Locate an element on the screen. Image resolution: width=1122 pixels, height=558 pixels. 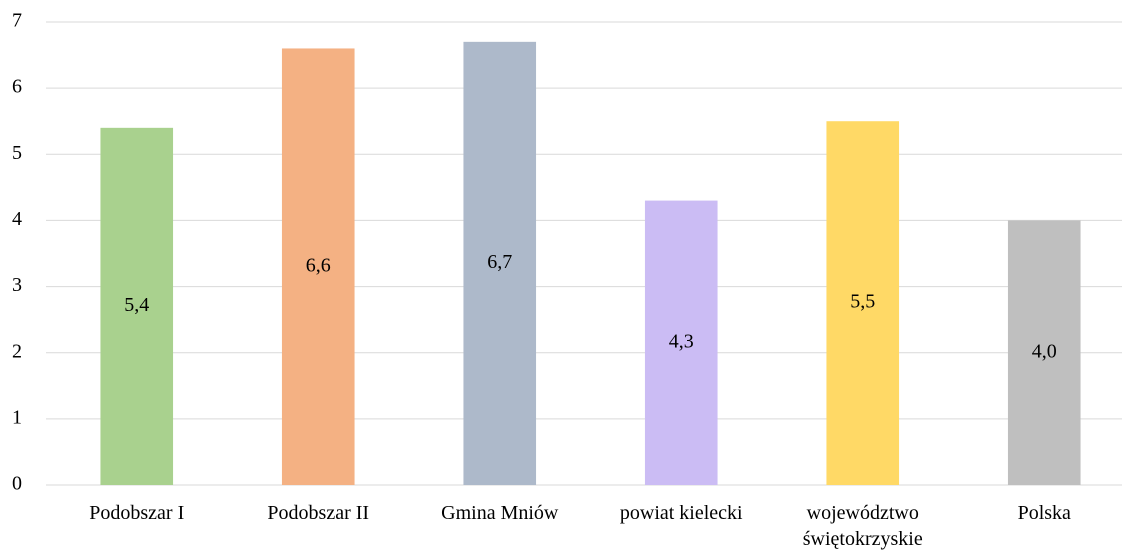
x-tick-label: województwo świętokrzyskie is located at coordinates (862, 526).